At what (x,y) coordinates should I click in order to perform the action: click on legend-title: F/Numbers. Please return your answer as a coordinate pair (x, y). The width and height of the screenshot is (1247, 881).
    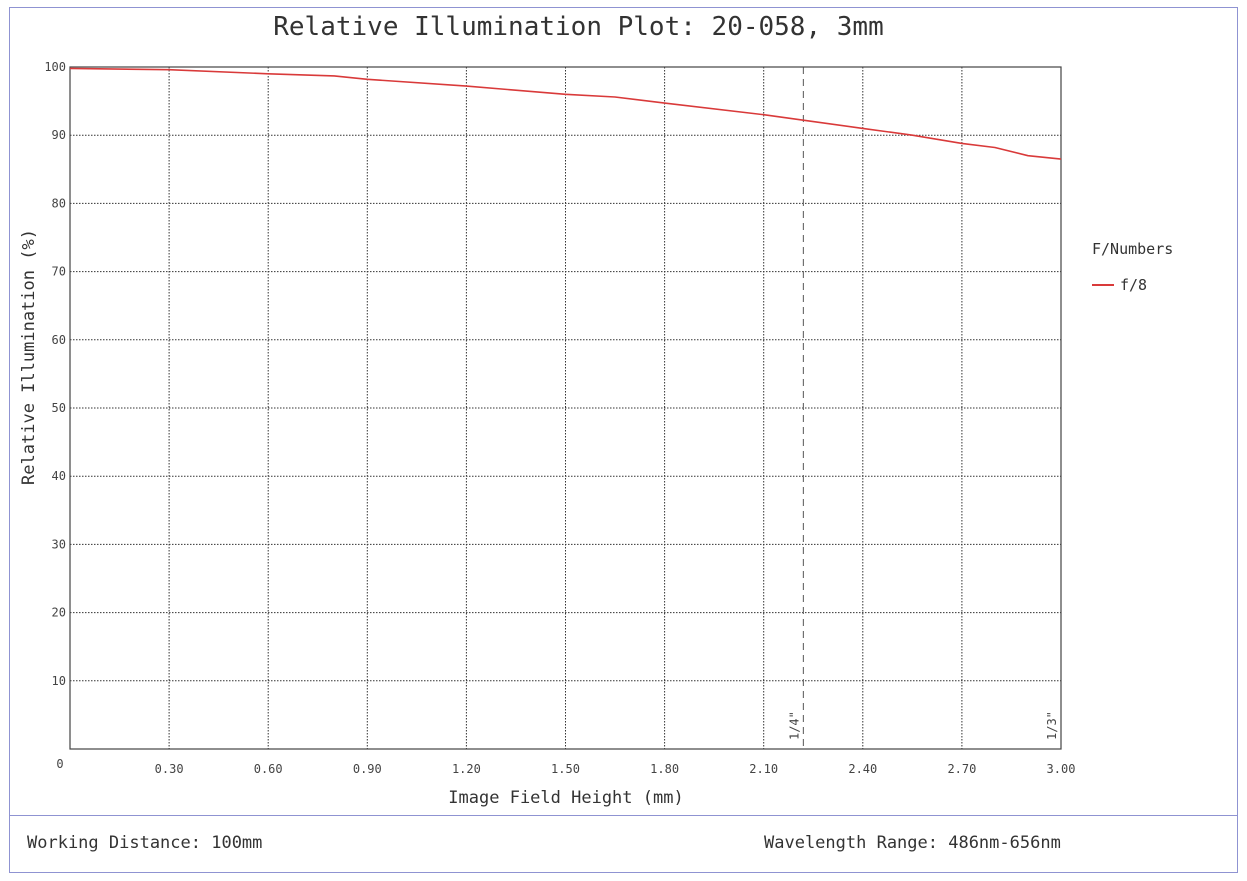
    Looking at the image, I should click on (1133, 249).